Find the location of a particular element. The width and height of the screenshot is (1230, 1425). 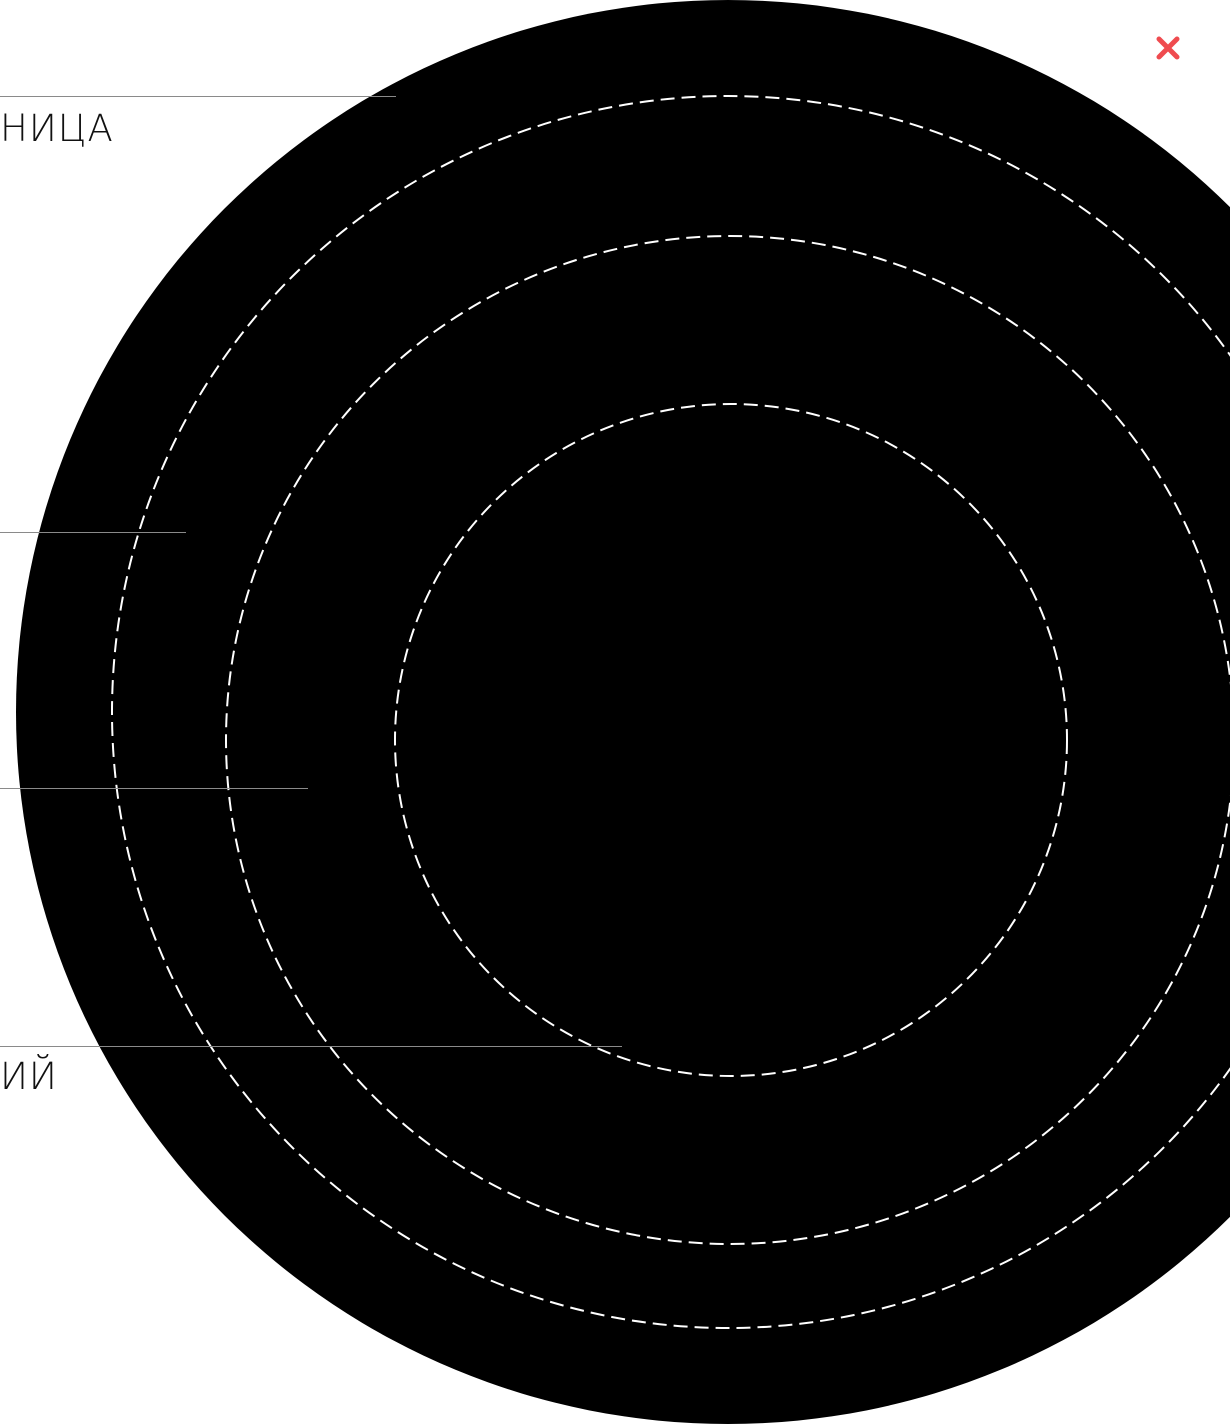

close-icon is located at coordinates (1168, 48).